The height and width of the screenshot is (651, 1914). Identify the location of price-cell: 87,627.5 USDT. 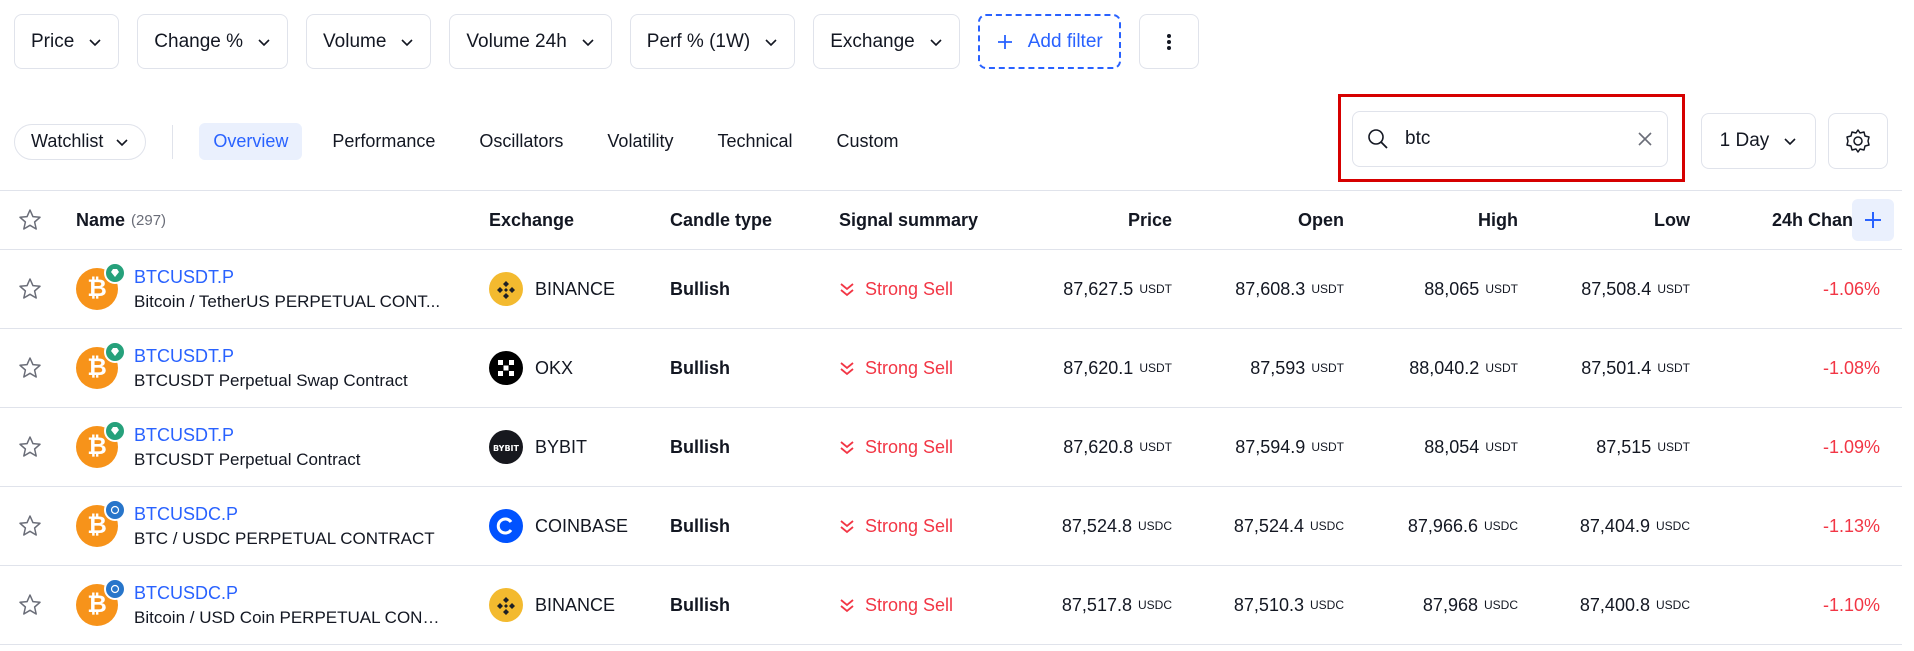
(1091, 289).